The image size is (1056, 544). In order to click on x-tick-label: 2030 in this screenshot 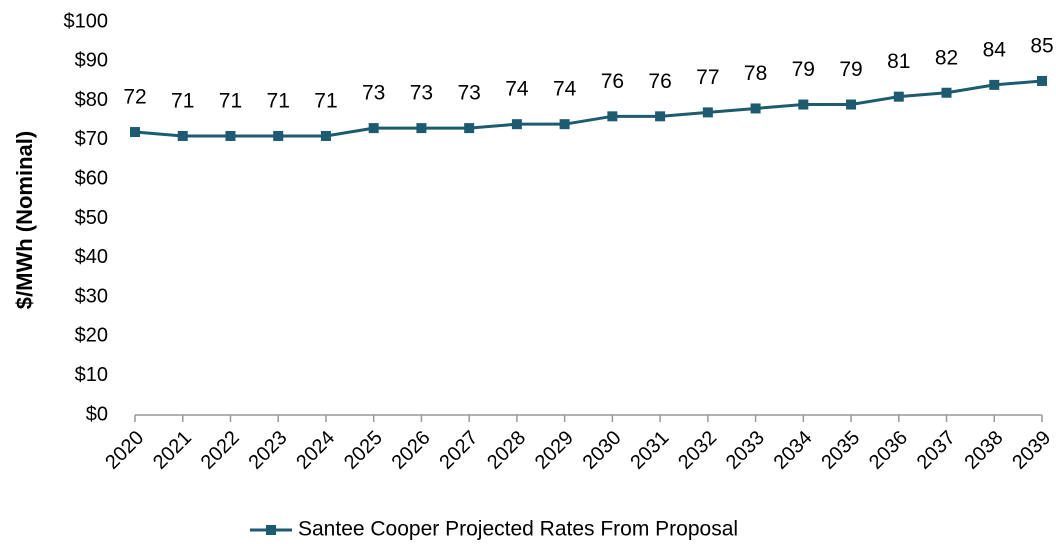, I will do `click(602, 450)`.